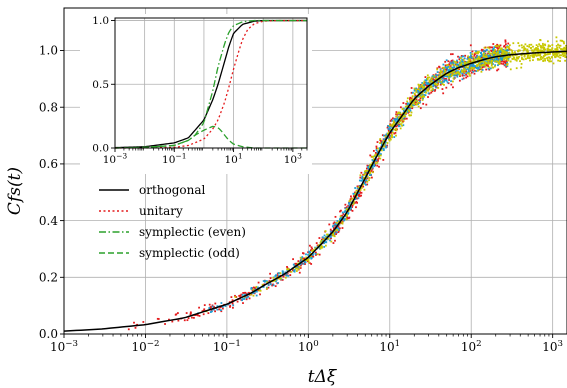  Describe the element at coordinates (48, 278) in the screenshot. I see `main-y-tick-label: 0.2` at that location.